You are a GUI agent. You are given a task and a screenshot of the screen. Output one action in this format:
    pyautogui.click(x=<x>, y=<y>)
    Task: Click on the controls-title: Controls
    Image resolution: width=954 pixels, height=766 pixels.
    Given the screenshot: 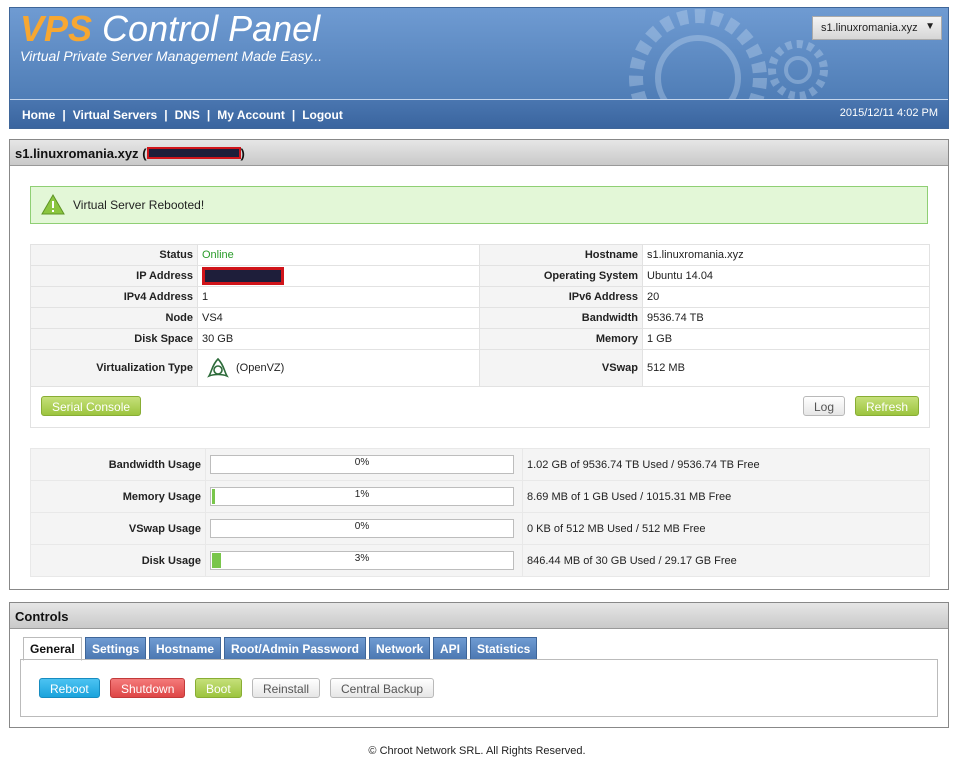 What is the action you would take?
    pyautogui.click(x=479, y=616)
    